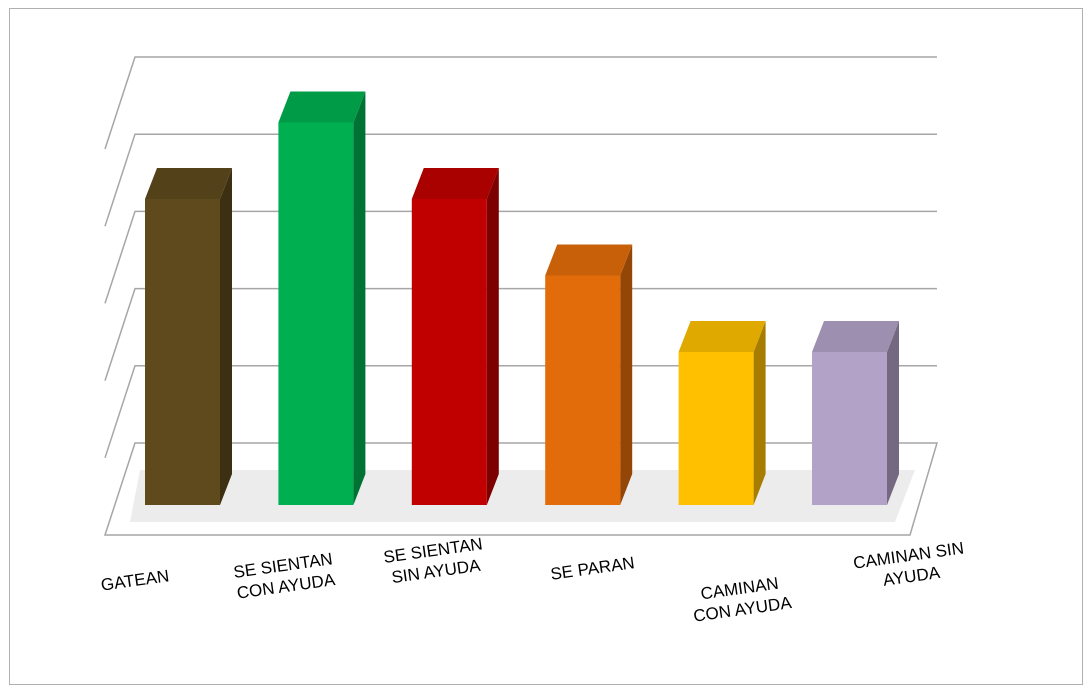  I want to click on floor-shadow, so click(522, 496).